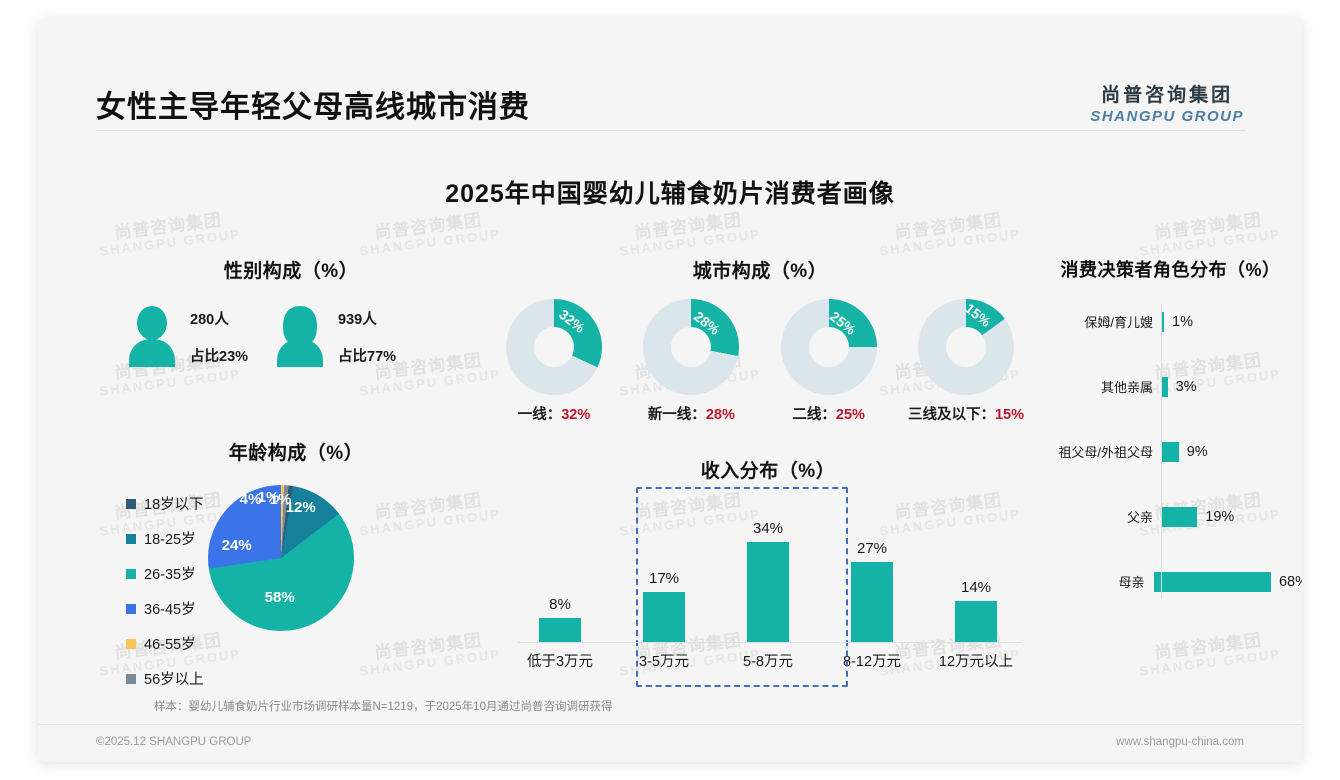 The height and width of the screenshot is (780, 1340). Describe the element at coordinates (828, 415) in the screenshot. I see `donut-caption: 二线：25%` at that location.